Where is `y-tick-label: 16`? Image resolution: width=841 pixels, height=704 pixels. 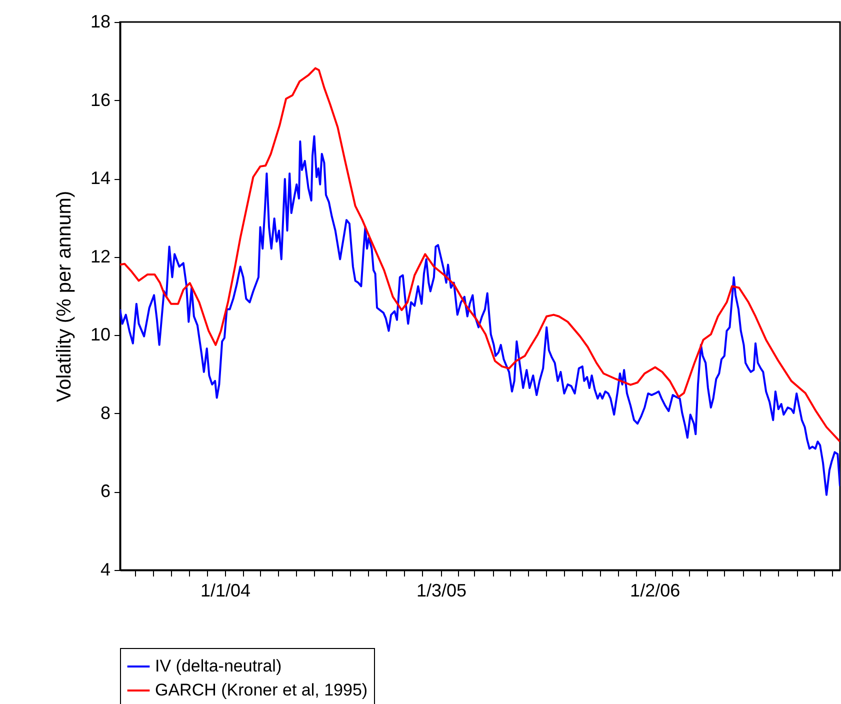 y-tick-label: 16 is located at coordinates (100, 100).